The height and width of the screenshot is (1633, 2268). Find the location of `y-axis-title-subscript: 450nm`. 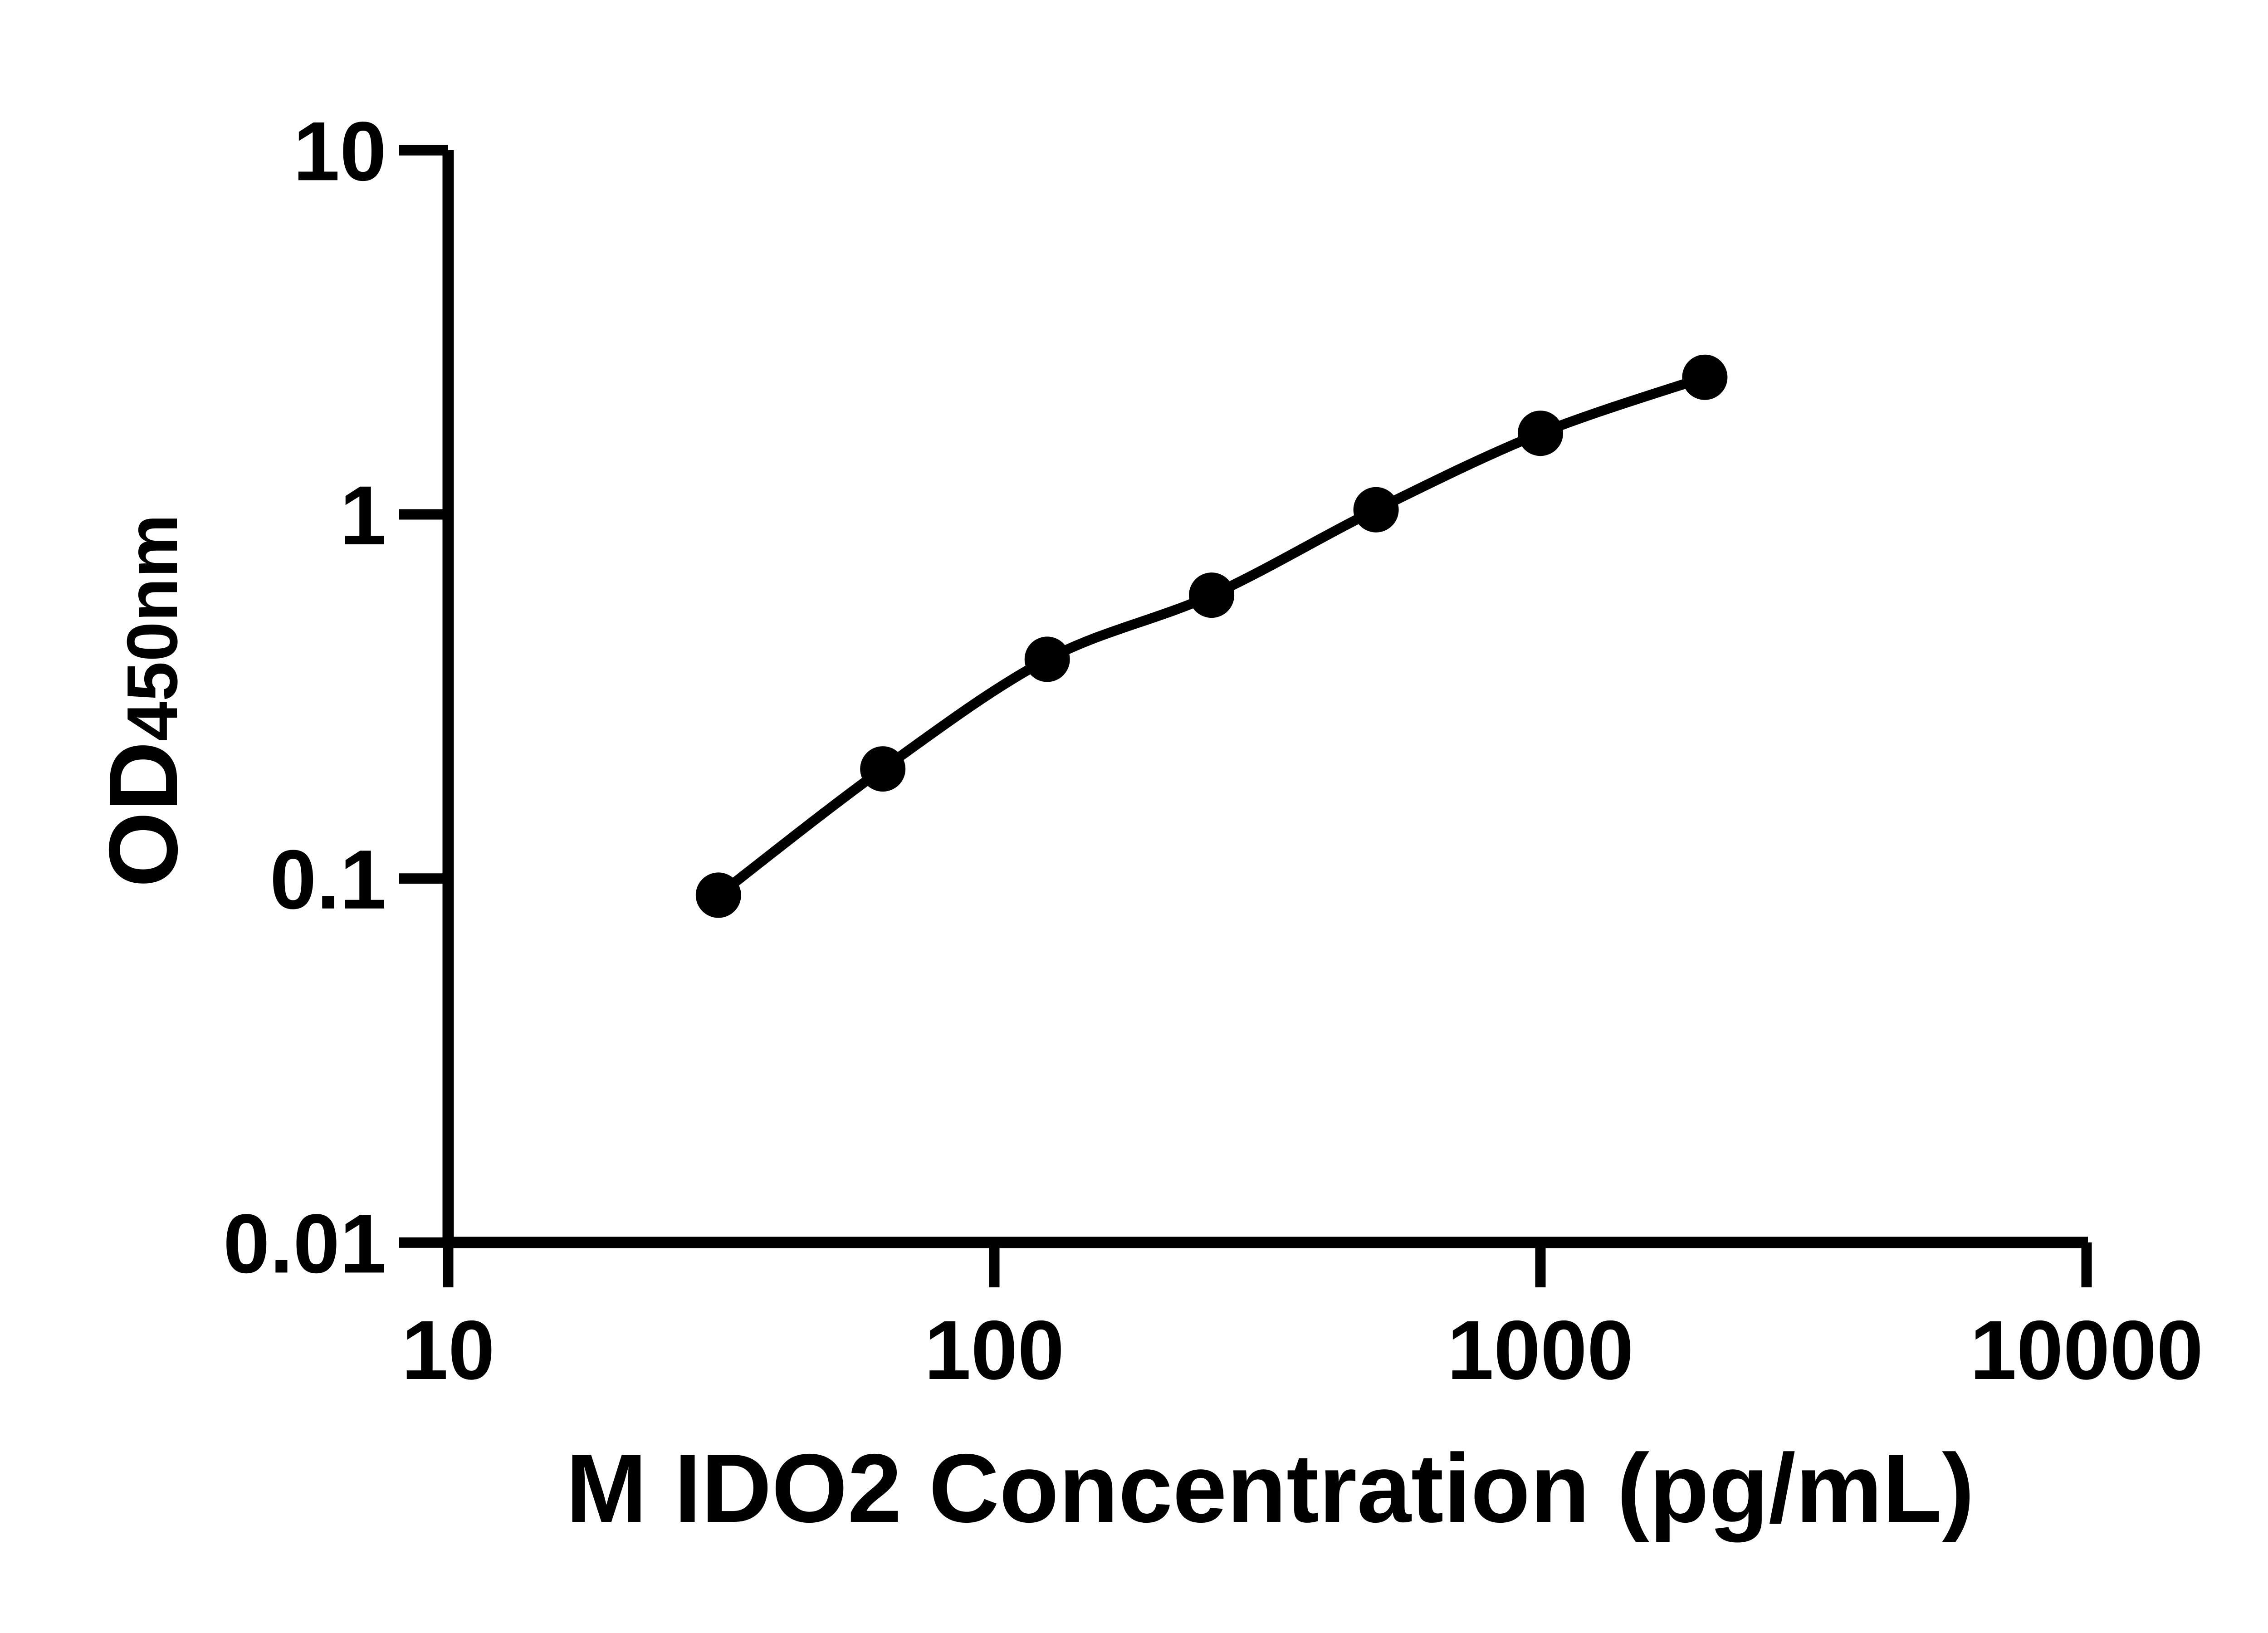

y-axis-title-subscript: 450nm is located at coordinates (152, 627).